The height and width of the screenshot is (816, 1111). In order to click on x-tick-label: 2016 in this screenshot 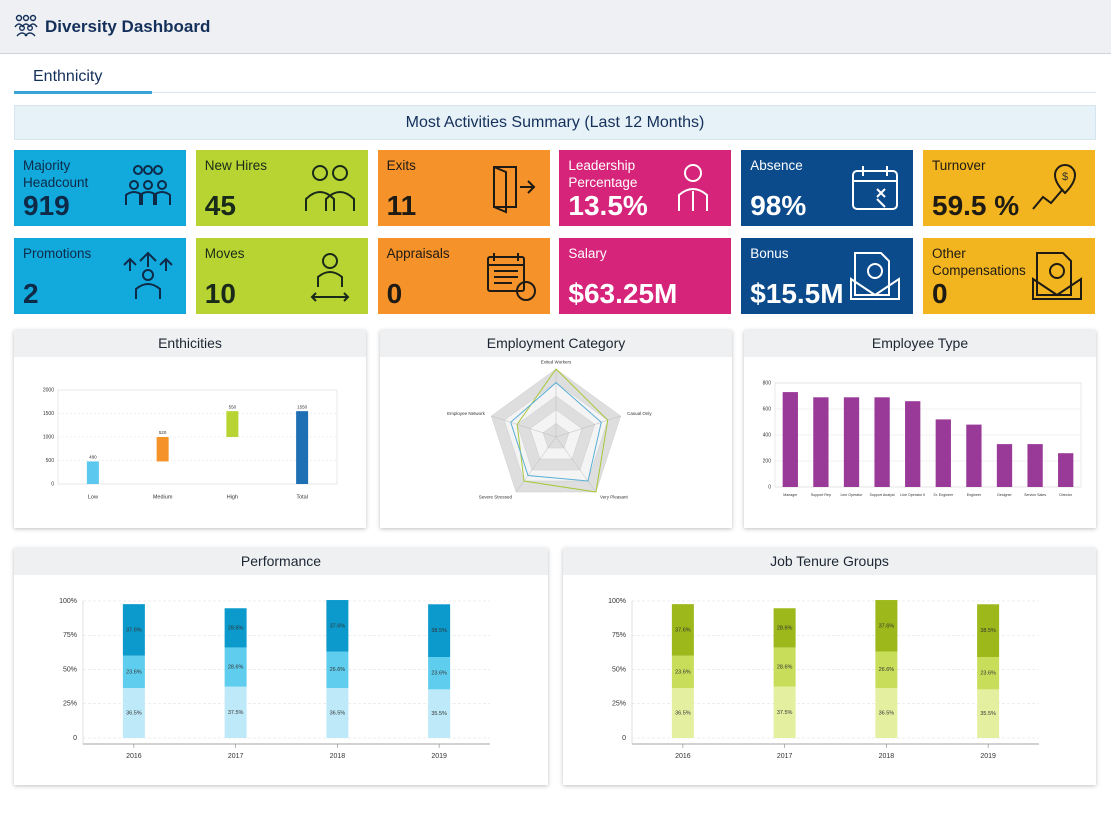, I will do `click(134, 756)`.